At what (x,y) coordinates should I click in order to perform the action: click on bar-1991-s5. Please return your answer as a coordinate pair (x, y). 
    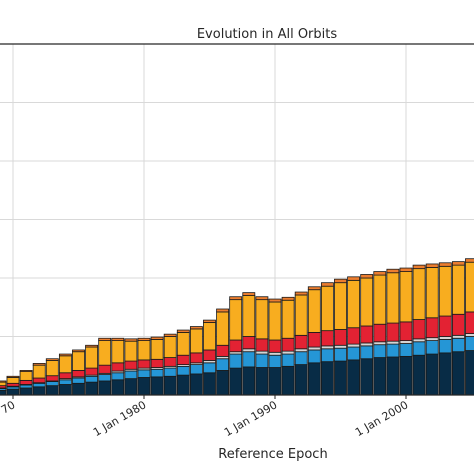
    Looking at the image, I should click on (288, 298).